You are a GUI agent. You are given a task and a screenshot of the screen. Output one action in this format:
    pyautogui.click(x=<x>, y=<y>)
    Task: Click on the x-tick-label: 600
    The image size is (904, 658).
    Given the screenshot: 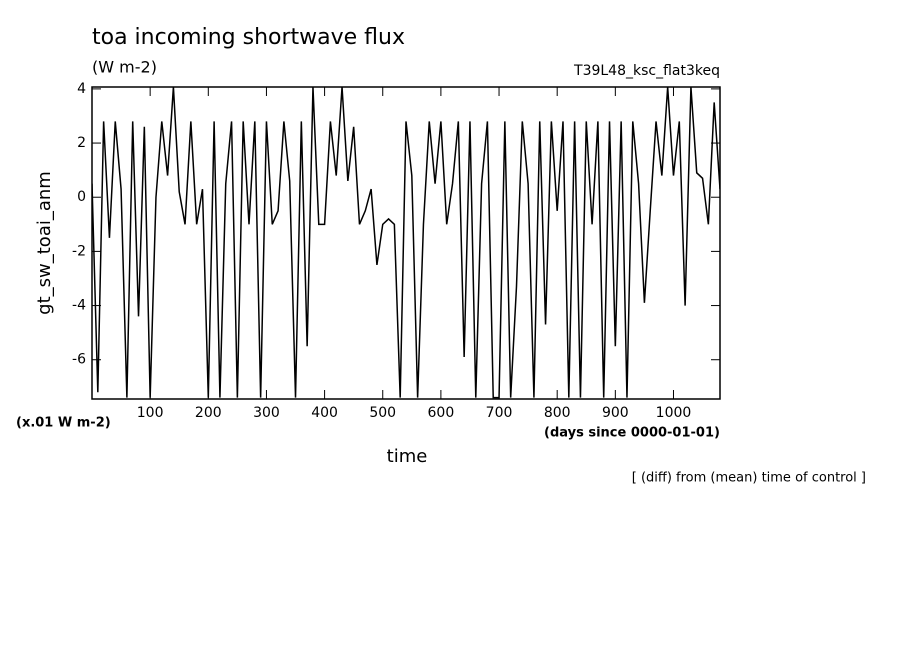 What is the action you would take?
    pyautogui.click(x=441, y=413)
    